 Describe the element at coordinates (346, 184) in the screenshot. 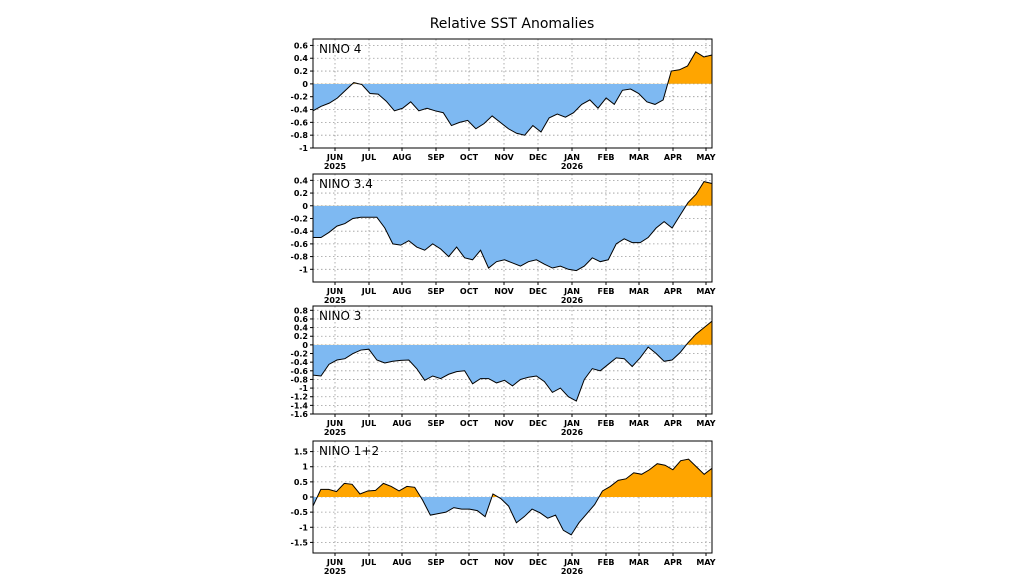

I see `panel-label: NINO 3.4` at that location.